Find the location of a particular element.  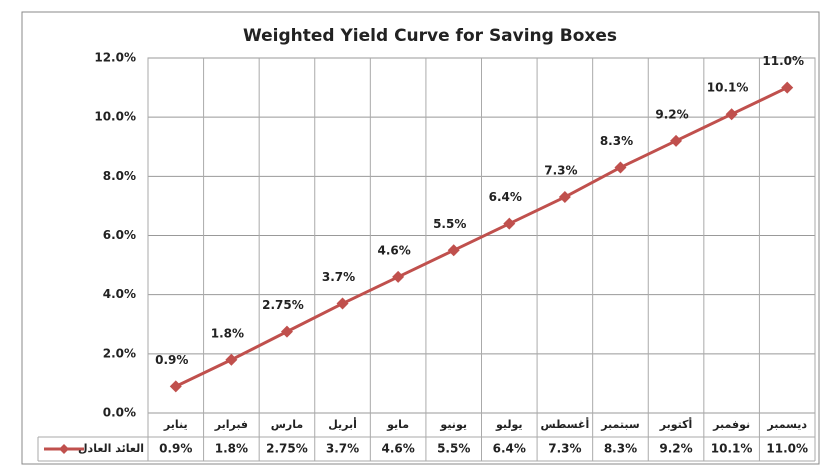

y-tick-label: 12.0% is located at coordinates (115, 58).